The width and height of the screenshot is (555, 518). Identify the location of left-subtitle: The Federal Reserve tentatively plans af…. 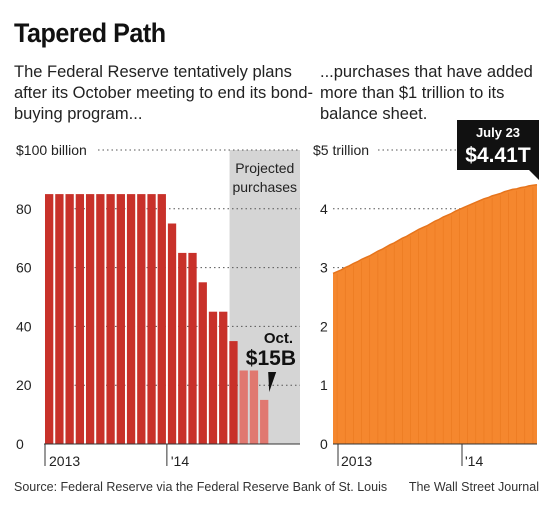
(163, 93).